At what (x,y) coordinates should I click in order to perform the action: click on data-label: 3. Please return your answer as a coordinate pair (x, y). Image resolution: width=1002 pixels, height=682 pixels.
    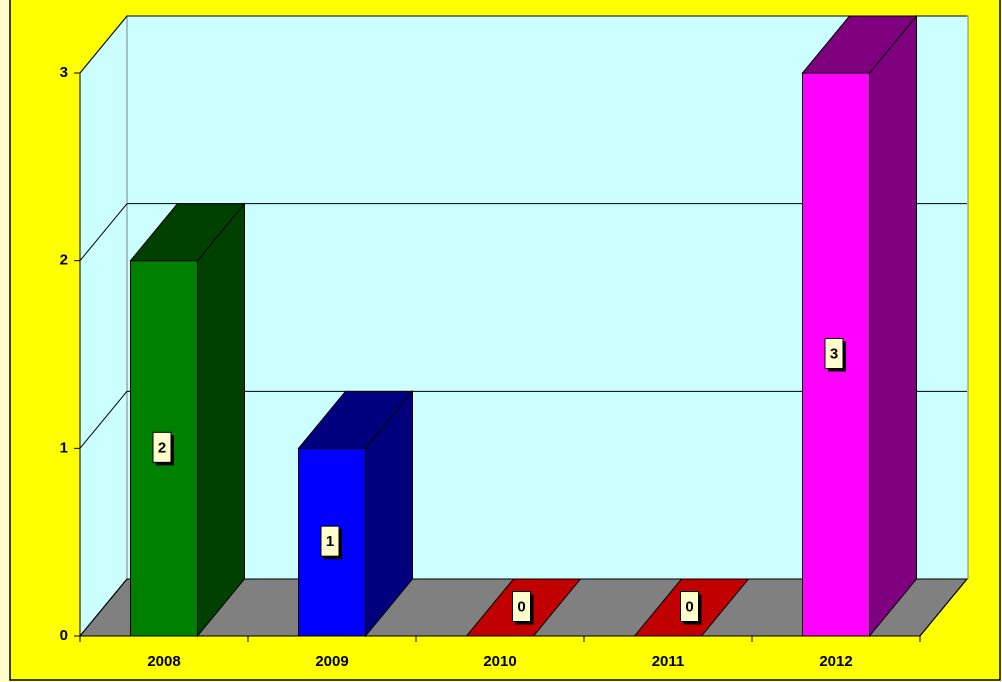
    Looking at the image, I should click on (834, 353).